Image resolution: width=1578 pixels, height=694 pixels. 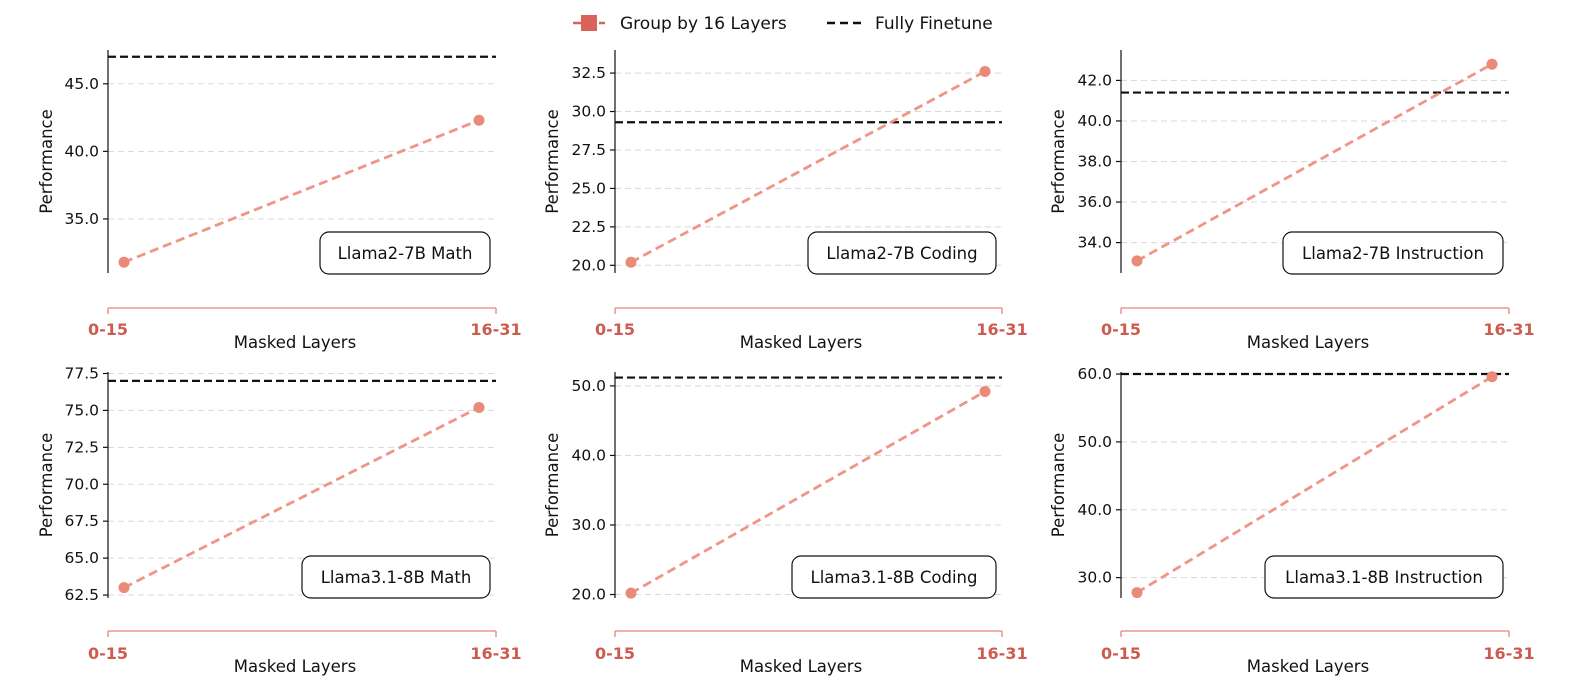 What do you see at coordinates (81, 84) in the screenshot?
I see `y-tick-label: 45.0` at bounding box center [81, 84].